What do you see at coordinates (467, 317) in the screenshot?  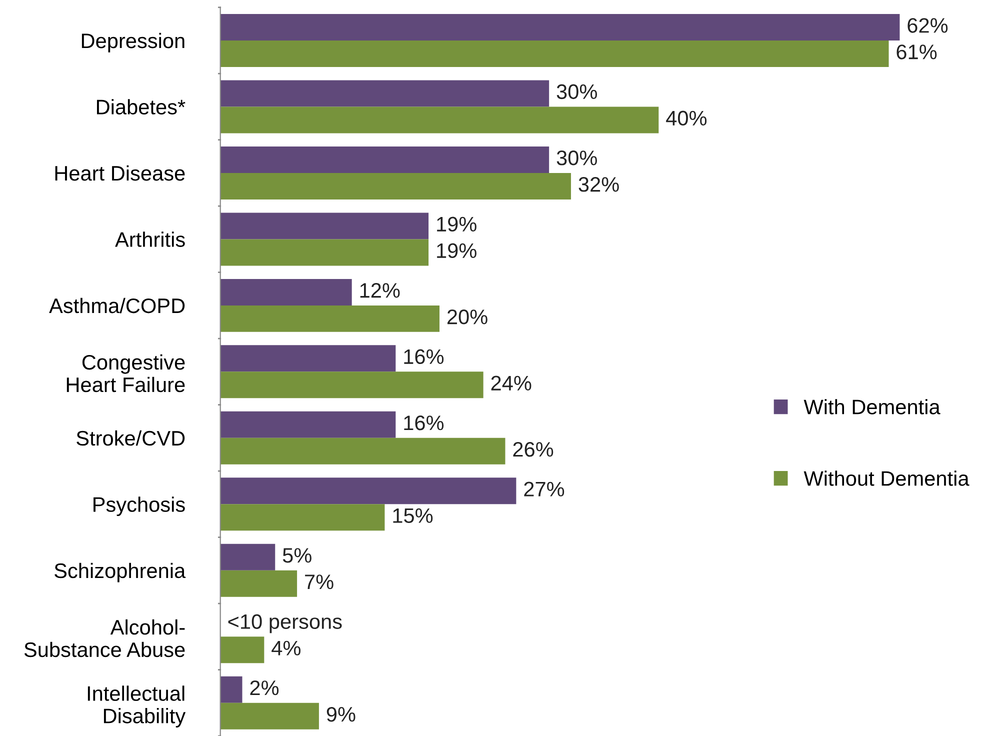 I see `data-label: 20%` at bounding box center [467, 317].